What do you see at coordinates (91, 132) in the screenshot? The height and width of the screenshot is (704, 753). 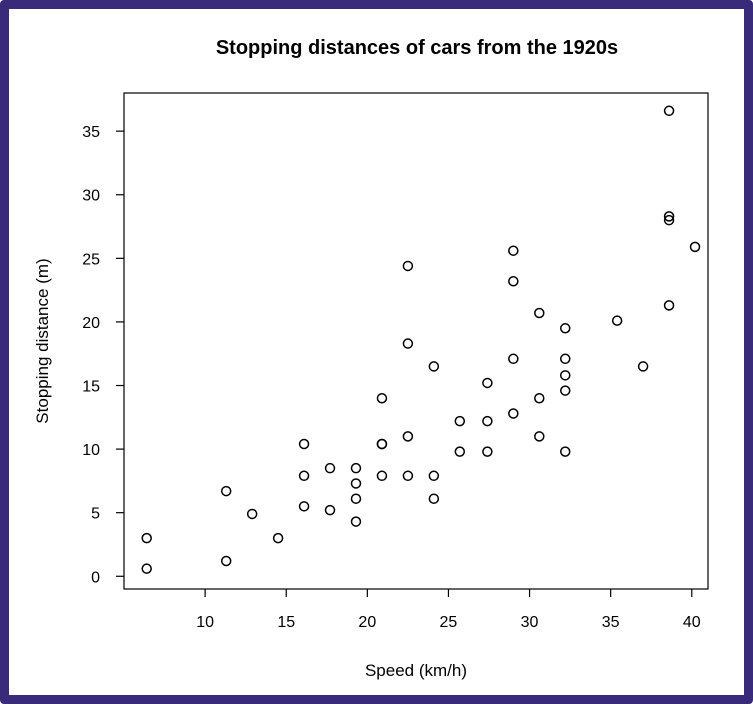 I see `y-tick-label: 35` at bounding box center [91, 132].